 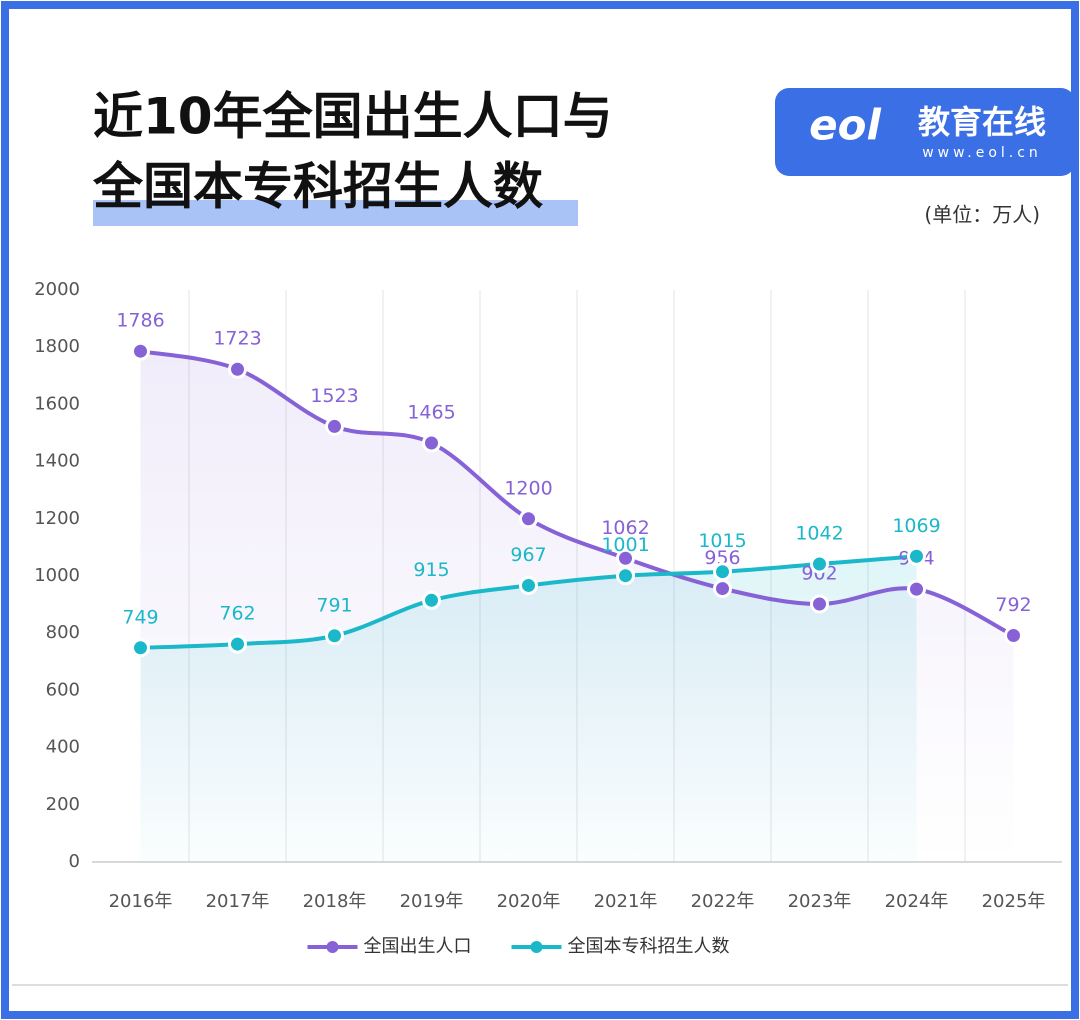 What do you see at coordinates (141, 901) in the screenshot?
I see `x-tick-label: 2016年` at bounding box center [141, 901].